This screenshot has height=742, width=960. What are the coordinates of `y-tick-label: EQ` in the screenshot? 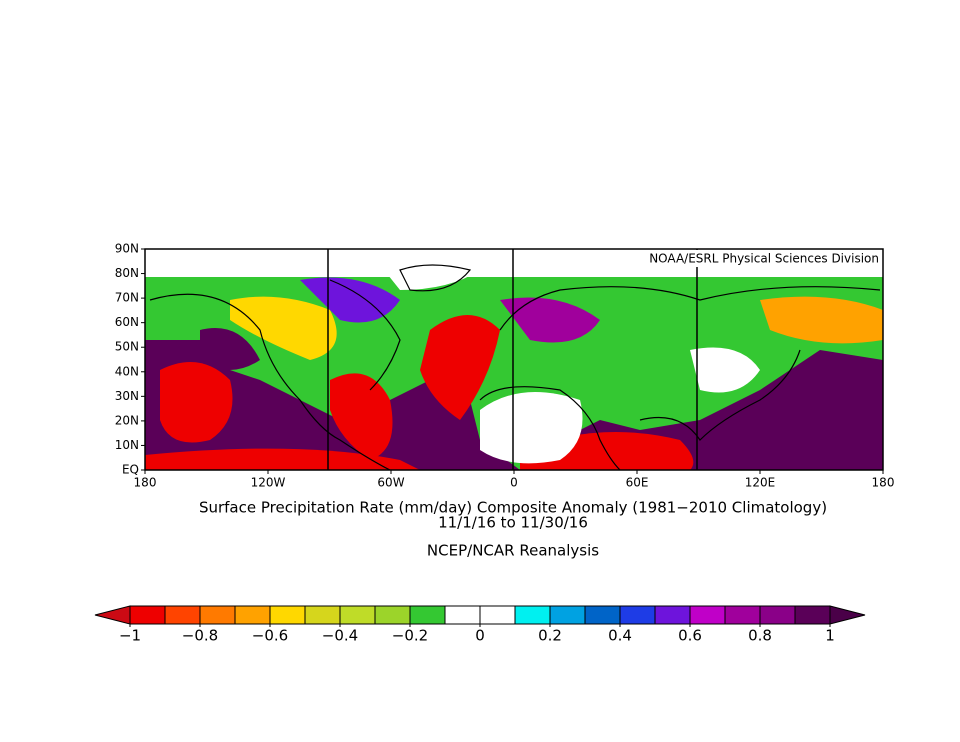 It's located at (130, 470).